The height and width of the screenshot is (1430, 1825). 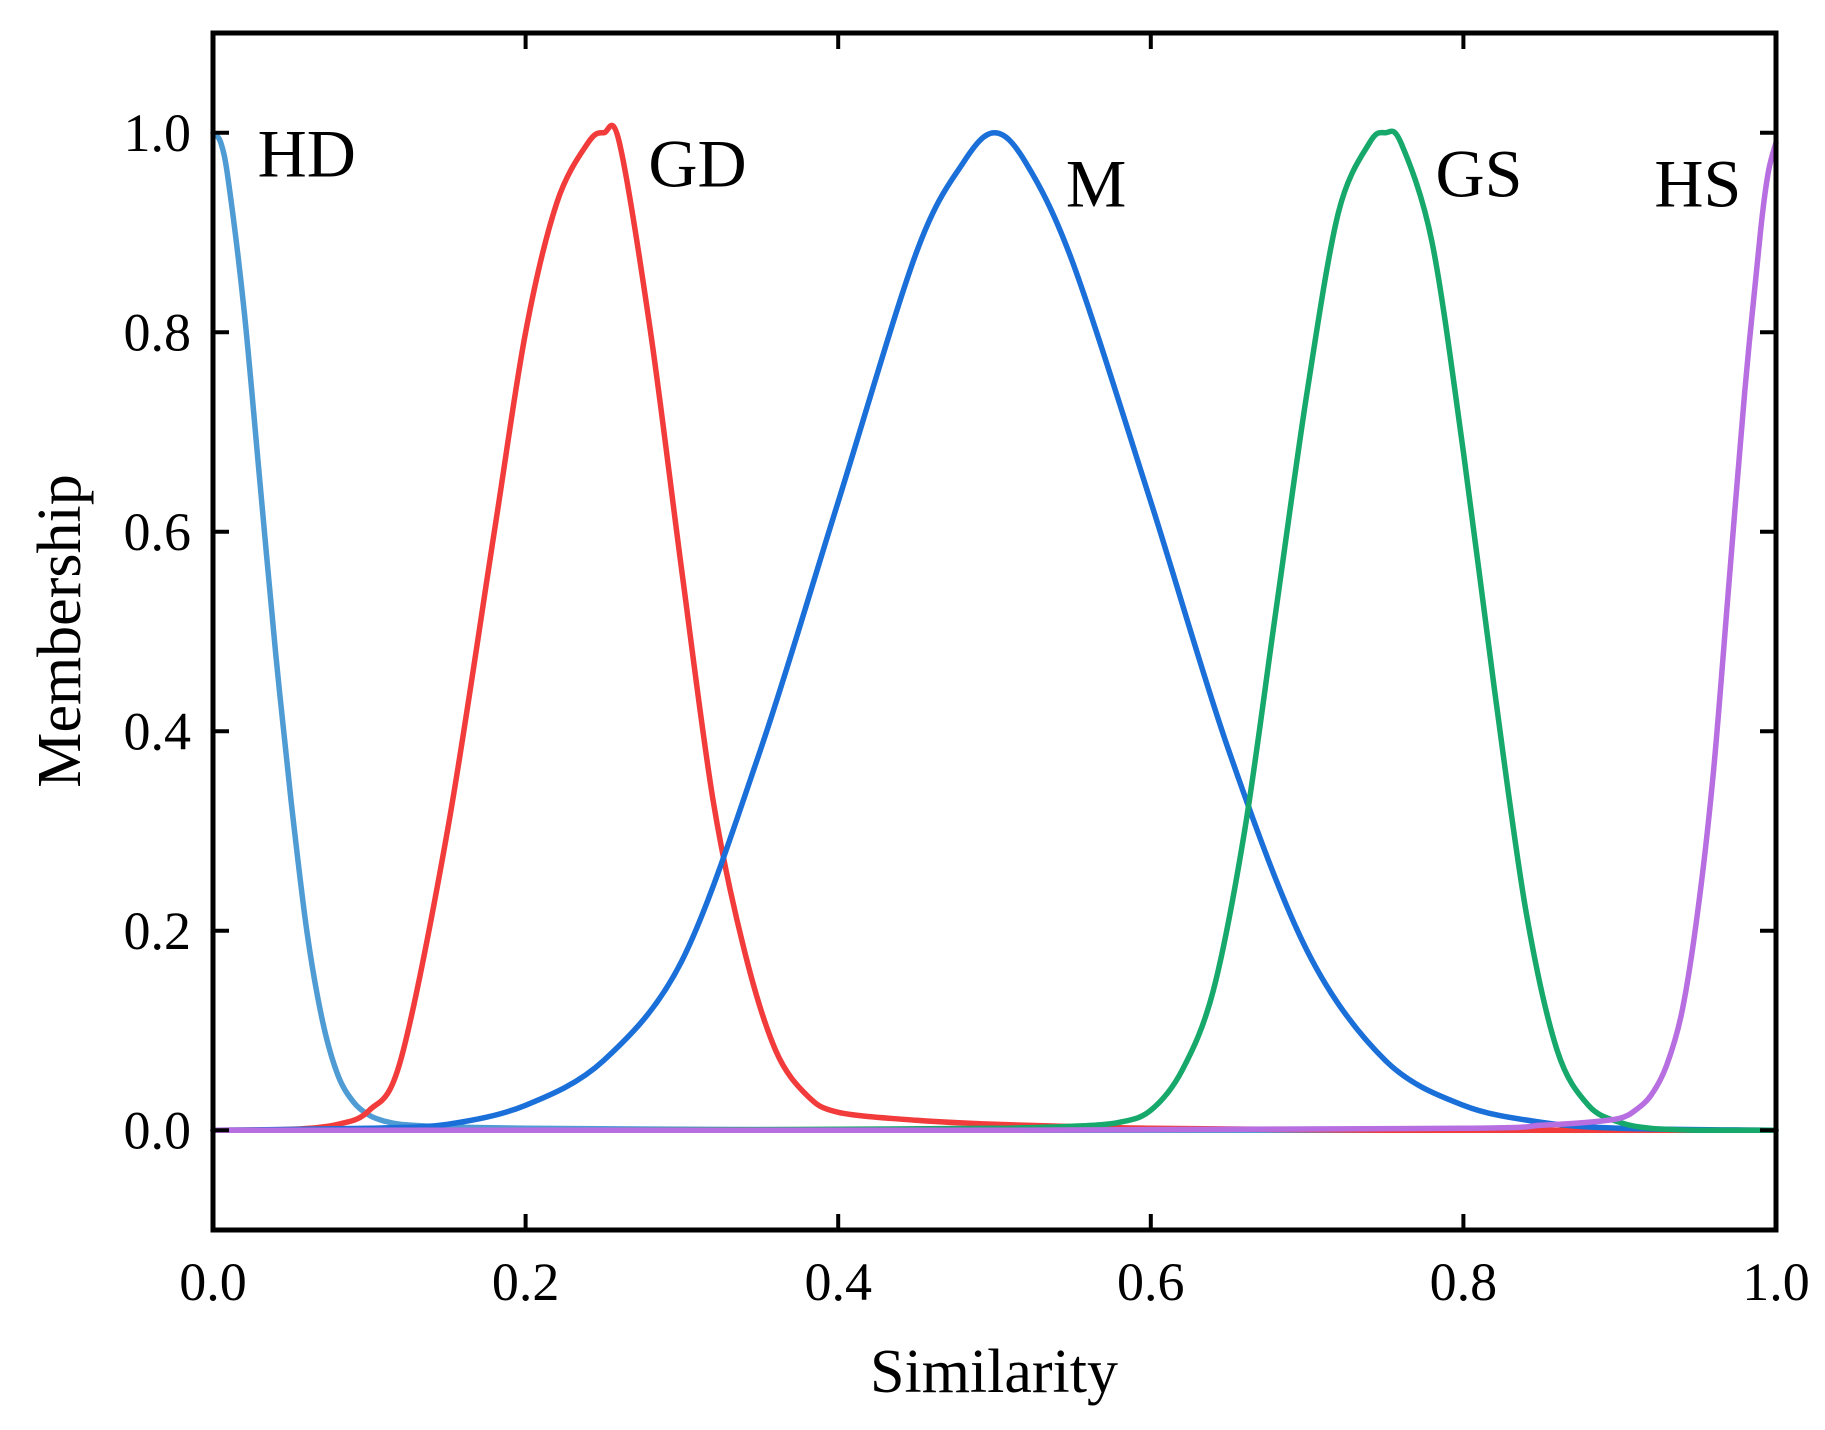 What do you see at coordinates (1697, 184) in the screenshot?
I see `curve-label-hs: HS` at bounding box center [1697, 184].